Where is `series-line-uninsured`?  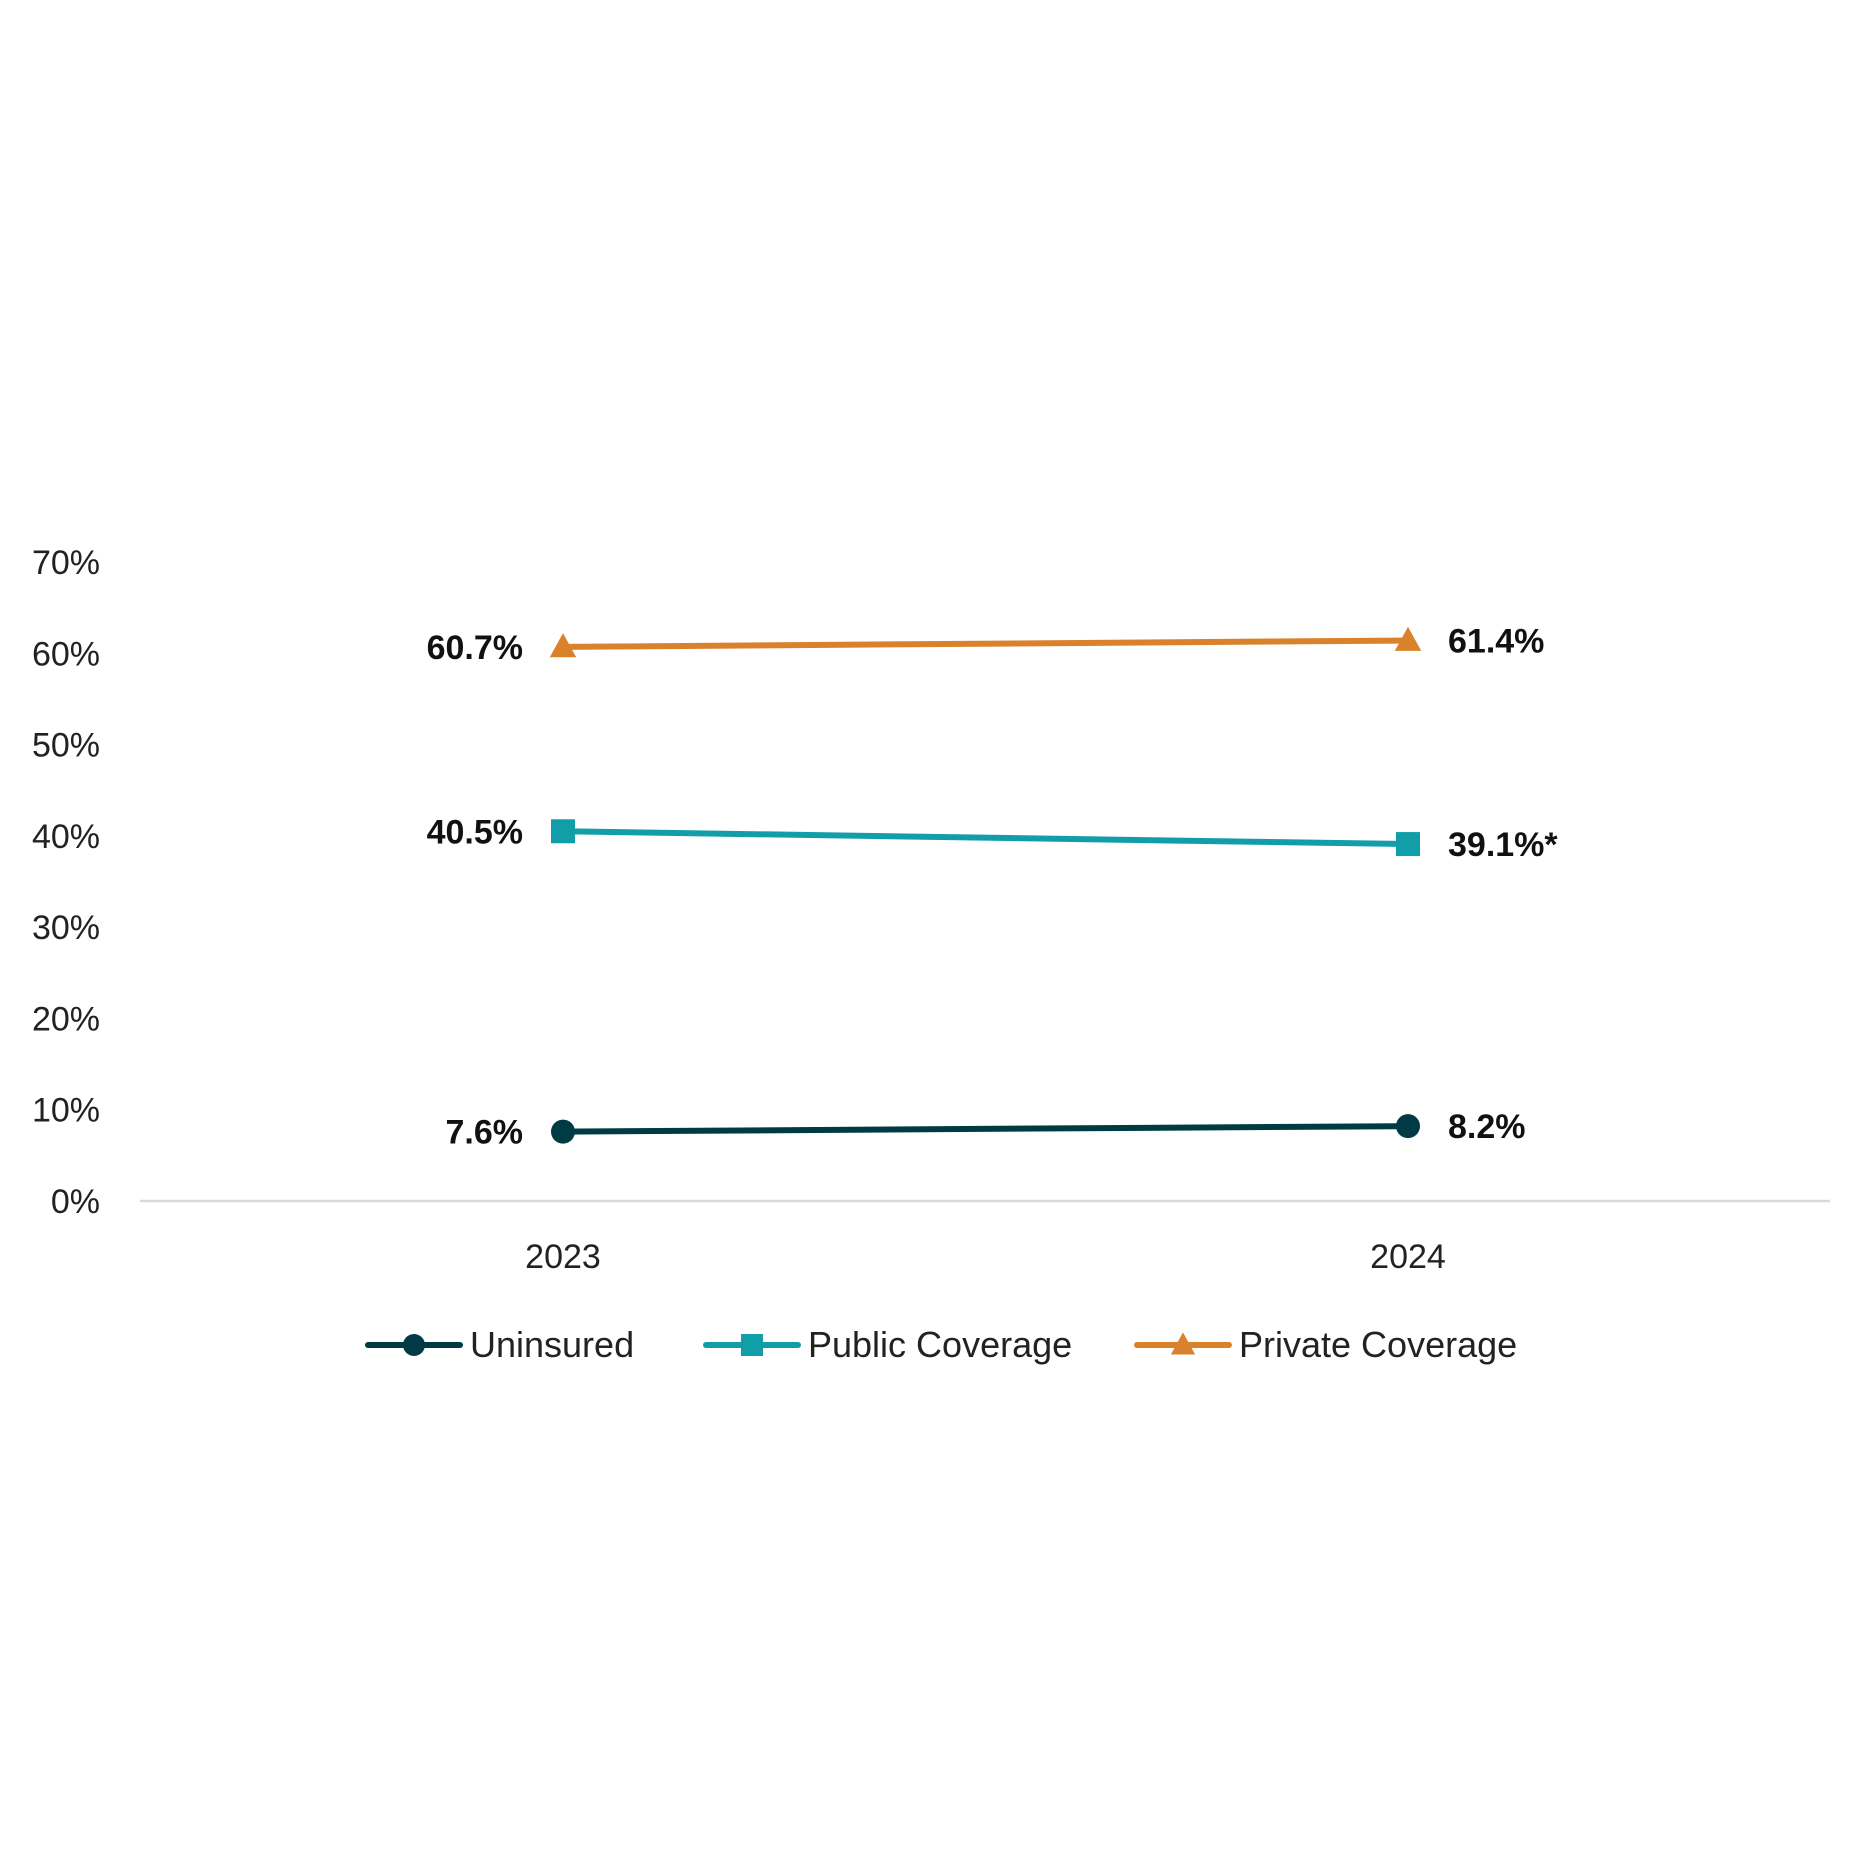
series-line-uninsured is located at coordinates (985, 1129).